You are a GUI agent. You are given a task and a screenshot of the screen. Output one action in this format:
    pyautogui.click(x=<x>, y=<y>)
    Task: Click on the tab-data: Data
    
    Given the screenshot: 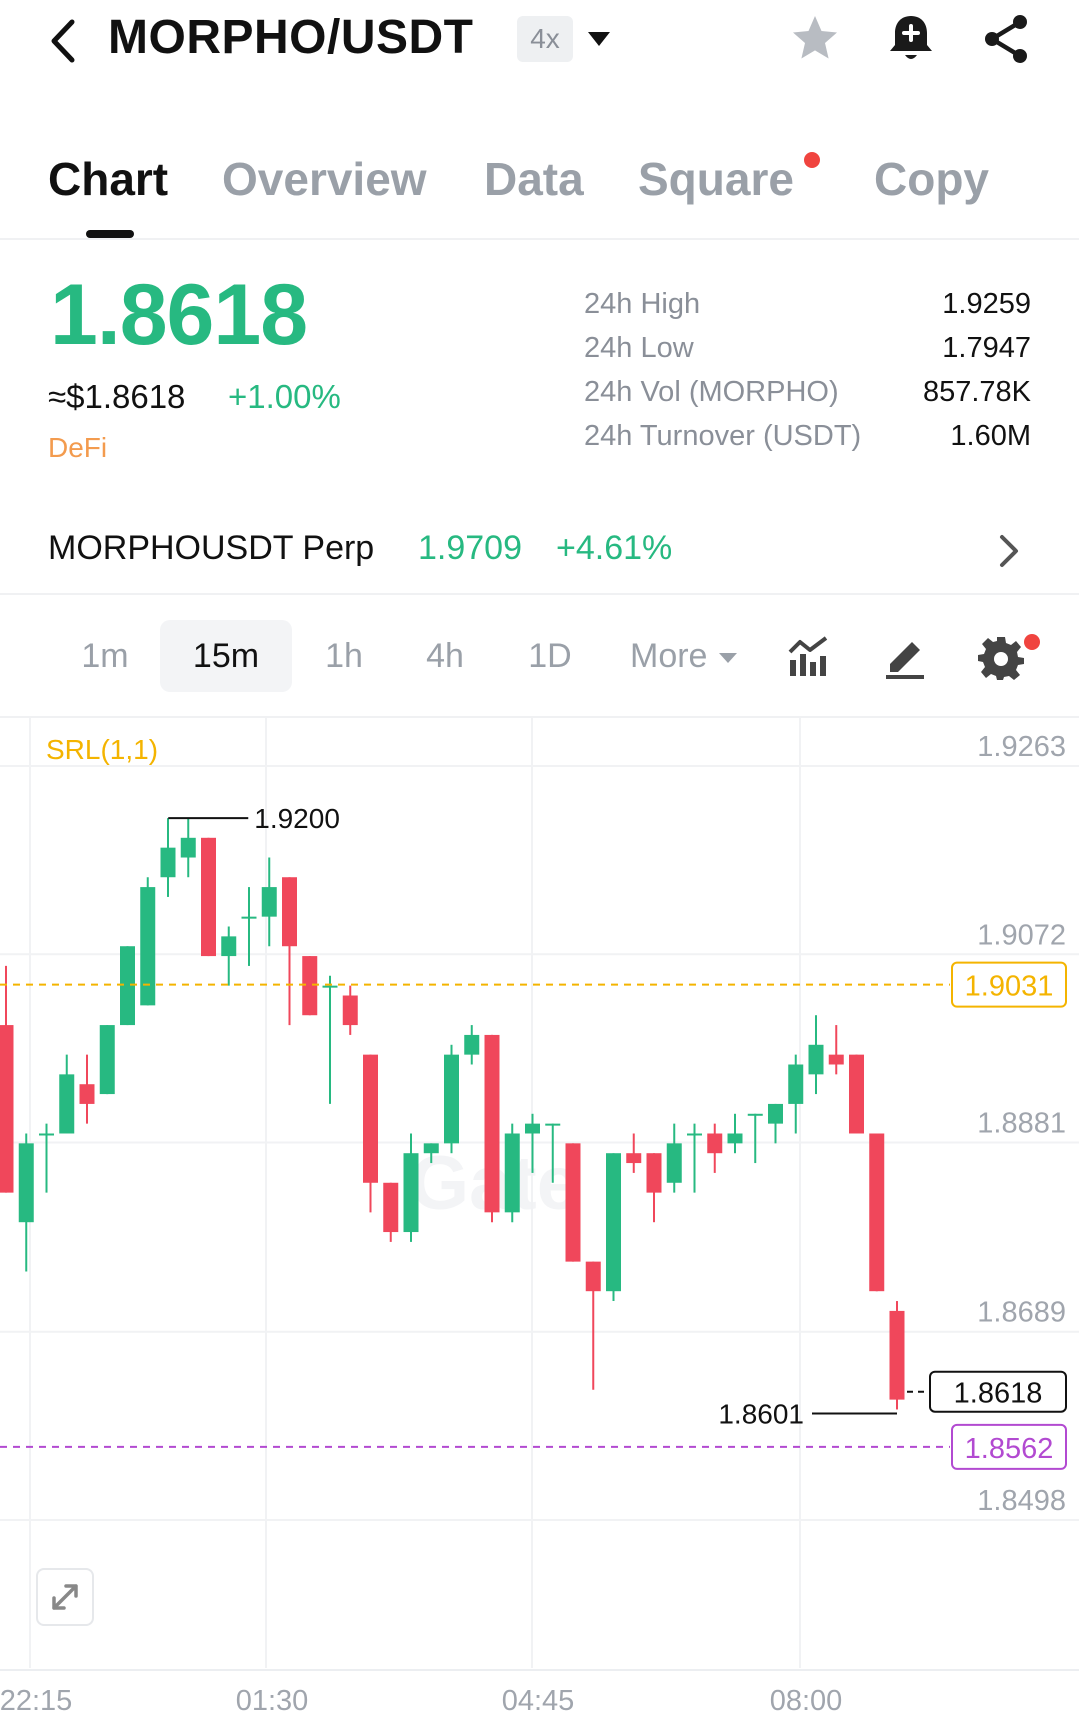 What is the action you would take?
    pyautogui.click(x=534, y=179)
    